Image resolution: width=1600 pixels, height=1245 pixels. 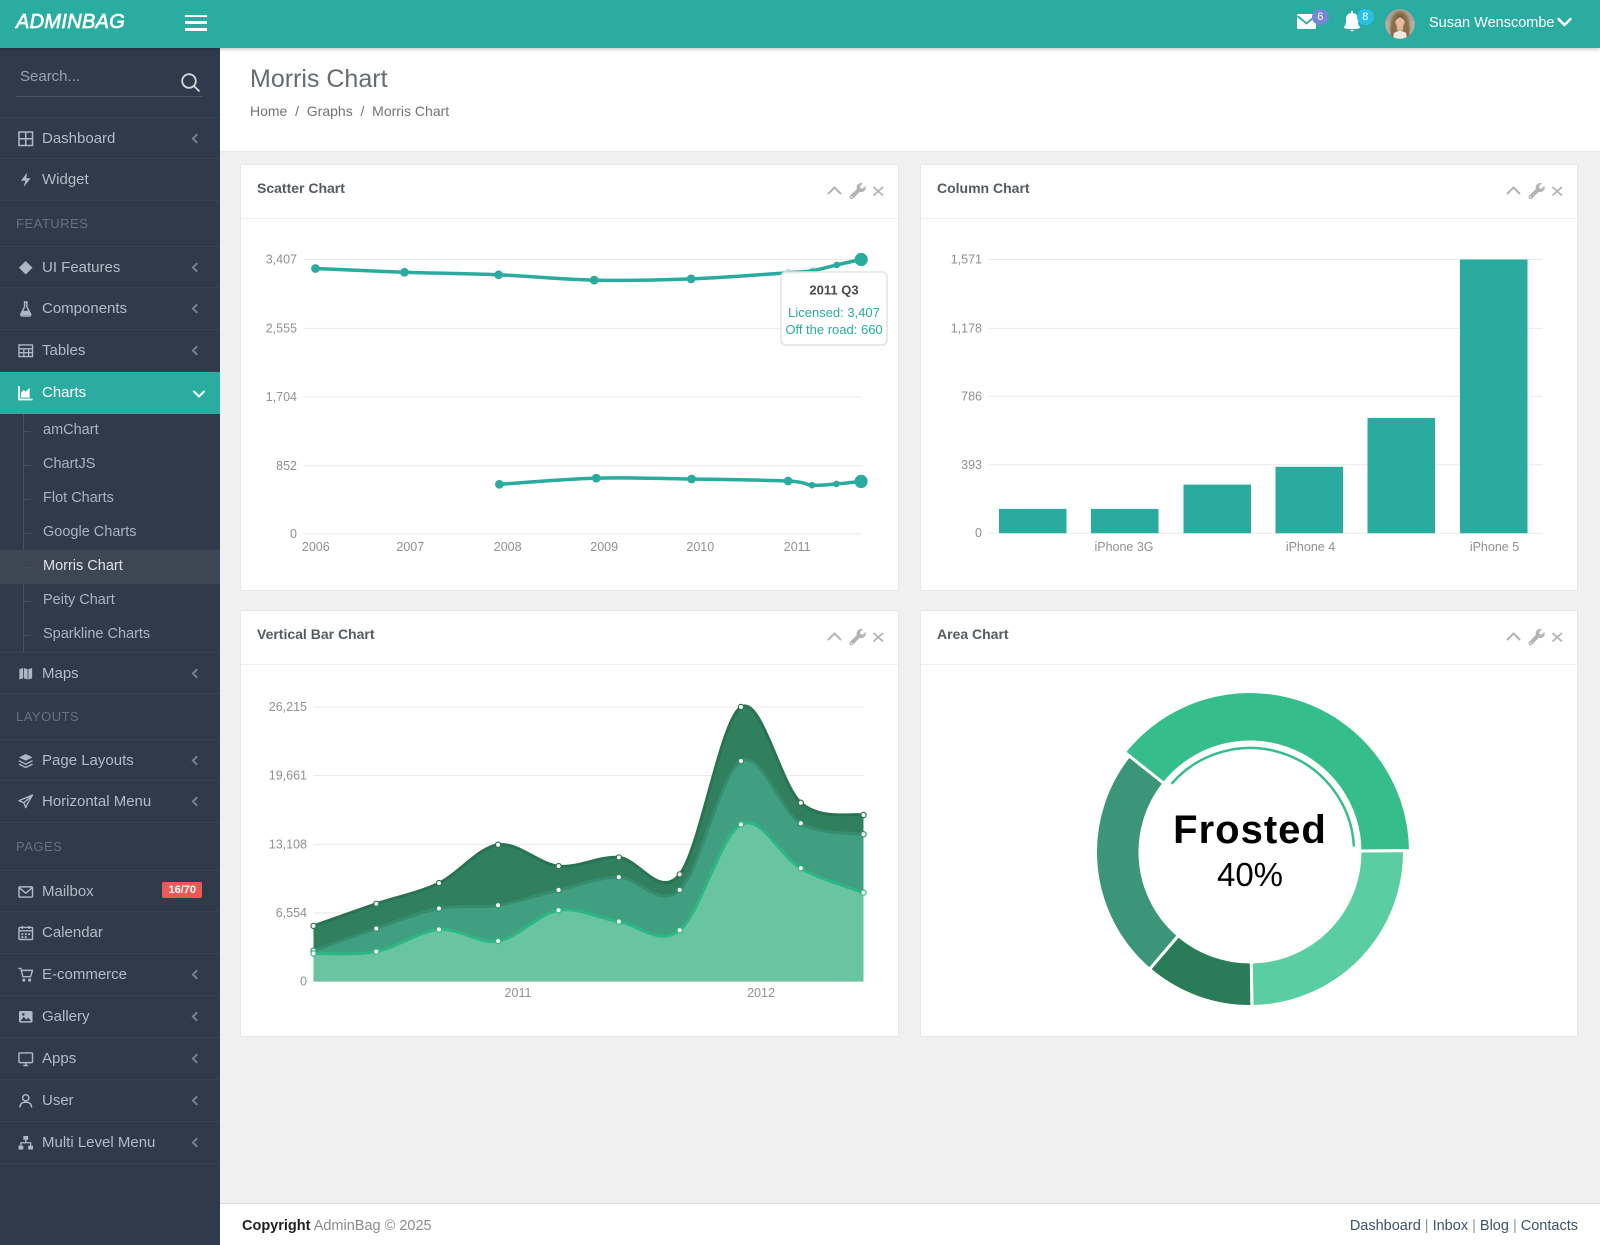 I want to click on svg-text: 2007, so click(x=410, y=547).